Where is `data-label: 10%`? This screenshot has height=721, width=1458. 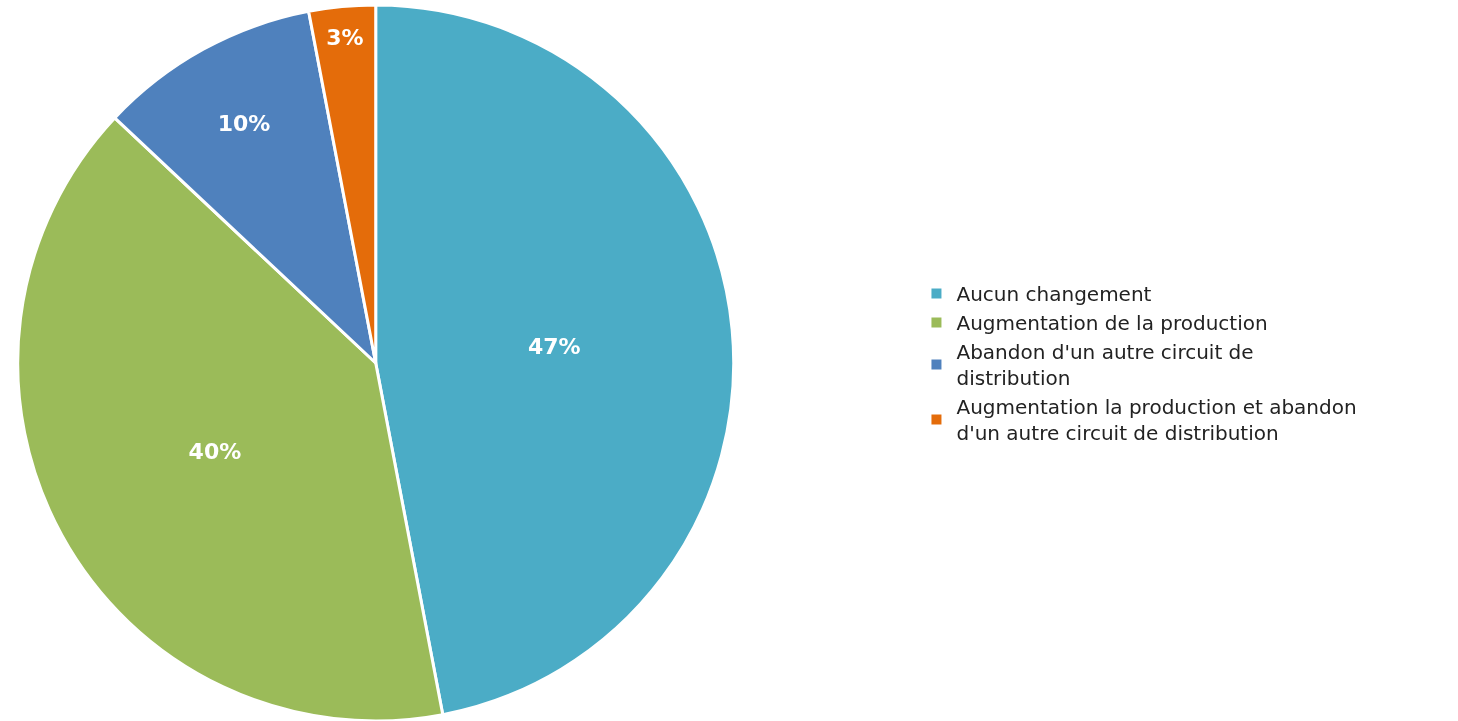
data-label: 10% is located at coordinates (244, 123).